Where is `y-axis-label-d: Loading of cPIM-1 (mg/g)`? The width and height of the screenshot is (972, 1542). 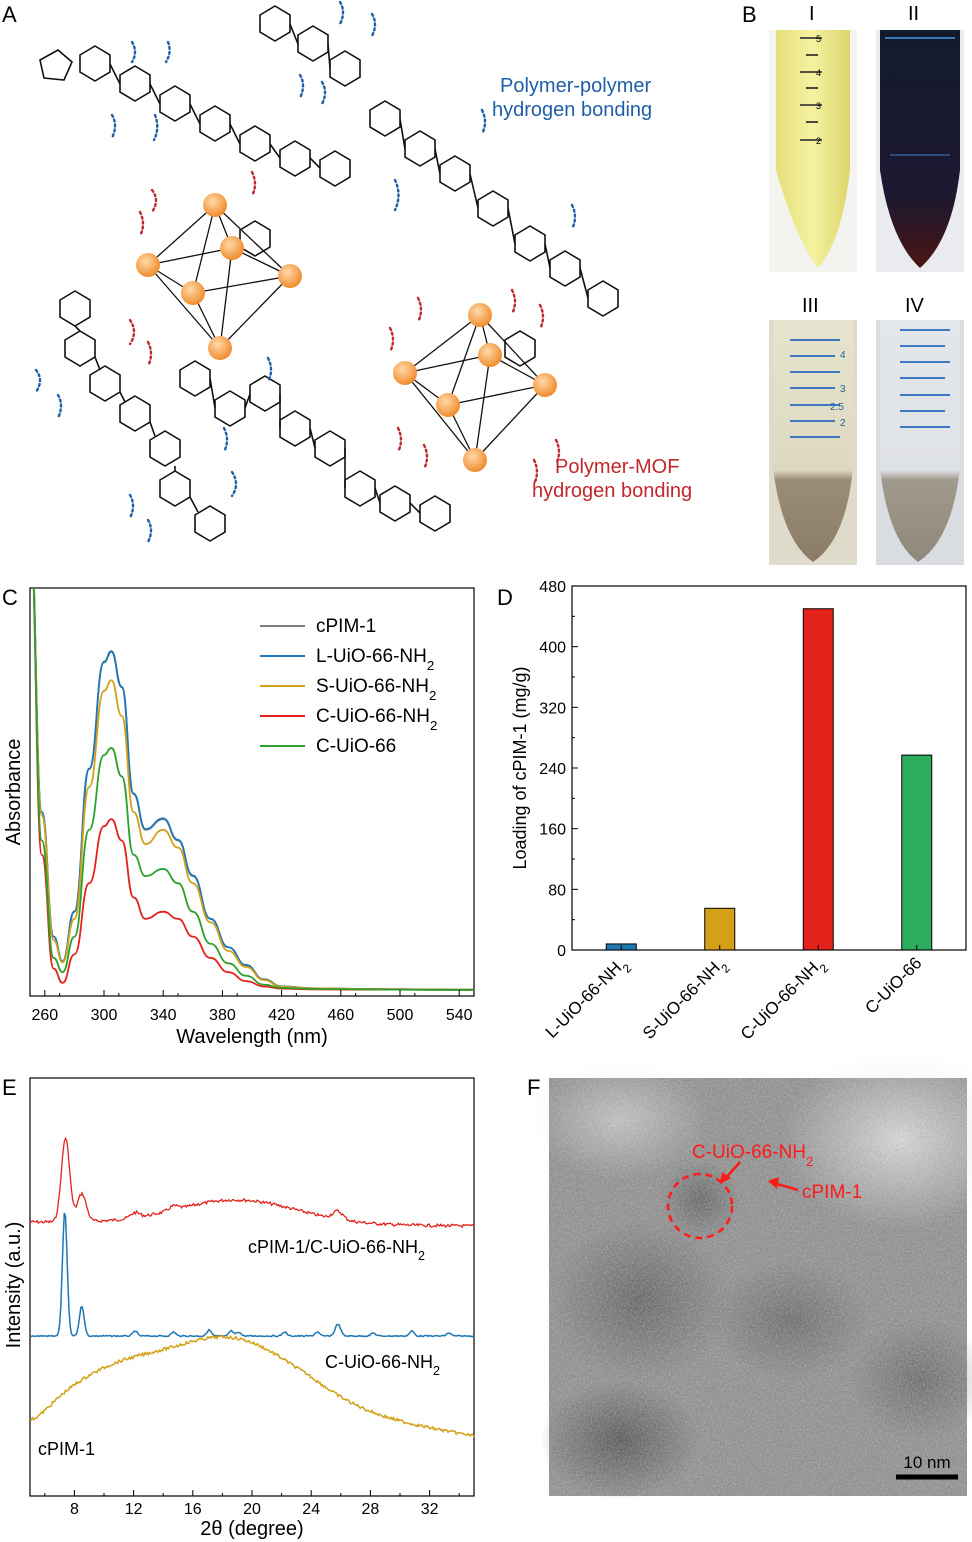 y-axis-label-d: Loading of cPIM-1 (mg/g) is located at coordinates (520, 767).